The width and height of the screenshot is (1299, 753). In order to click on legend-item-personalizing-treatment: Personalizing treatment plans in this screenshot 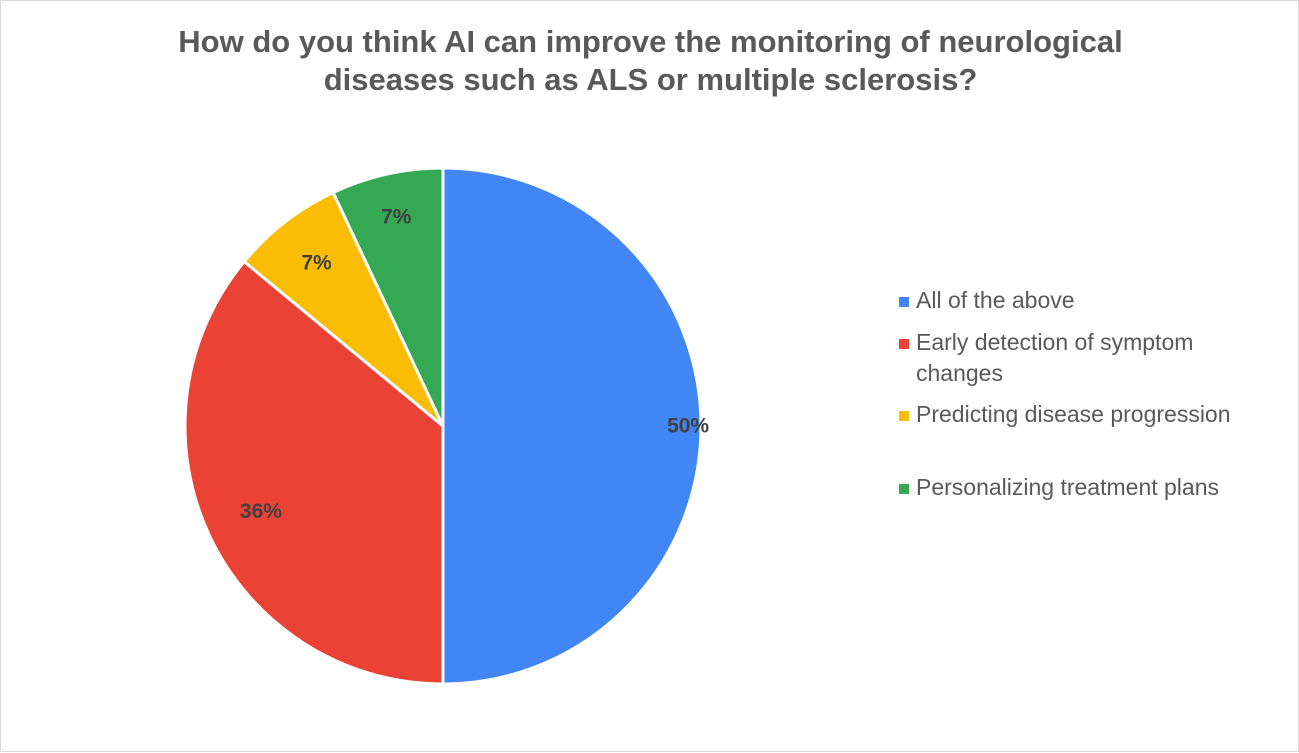, I will do `click(1094, 487)`.